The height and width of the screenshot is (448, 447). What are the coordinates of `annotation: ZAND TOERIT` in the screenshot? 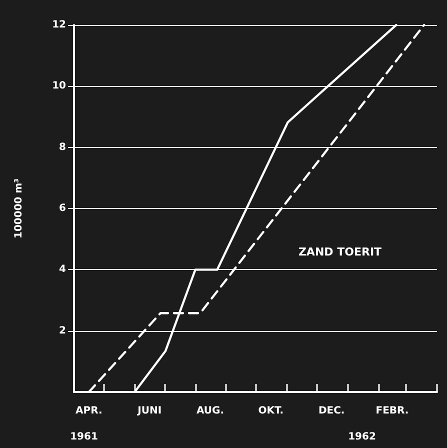 It's located at (340, 252).